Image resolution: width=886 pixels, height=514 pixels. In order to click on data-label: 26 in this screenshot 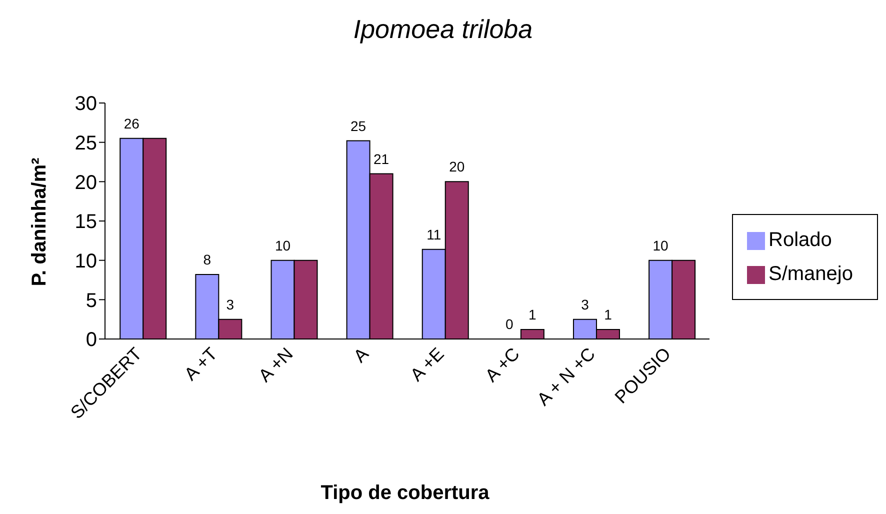, I will do `click(132, 123)`.